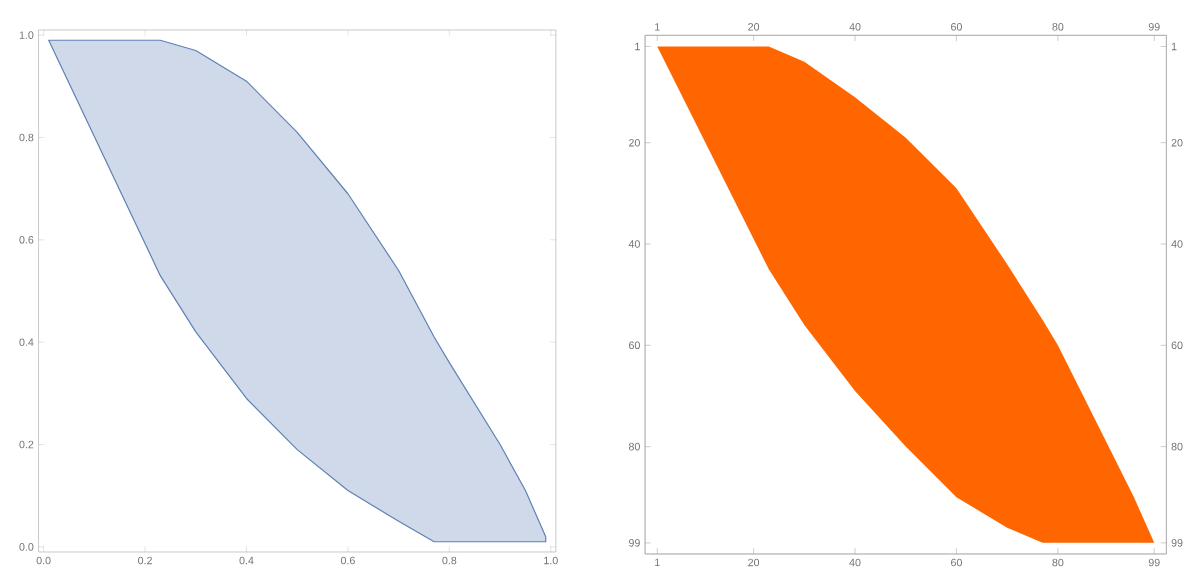  I want to click on y2-tick-label: 80, so click(1177, 447).